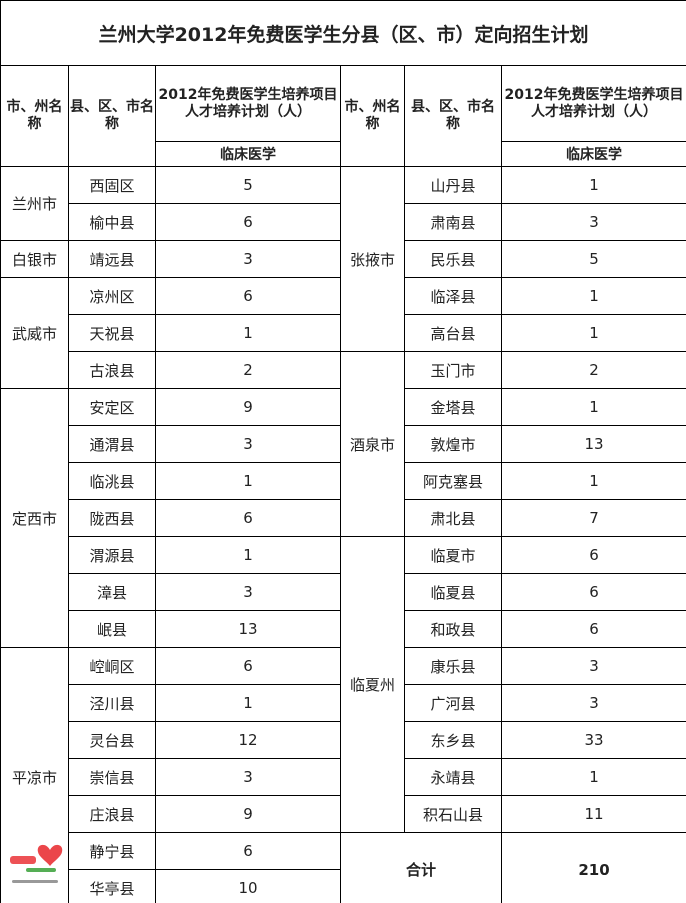 Image resolution: width=686 pixels, height=903 pixels. Describe the element at coordinates (112, 518) in the screenshot. I see `county-cell: 陇西县` at that location.